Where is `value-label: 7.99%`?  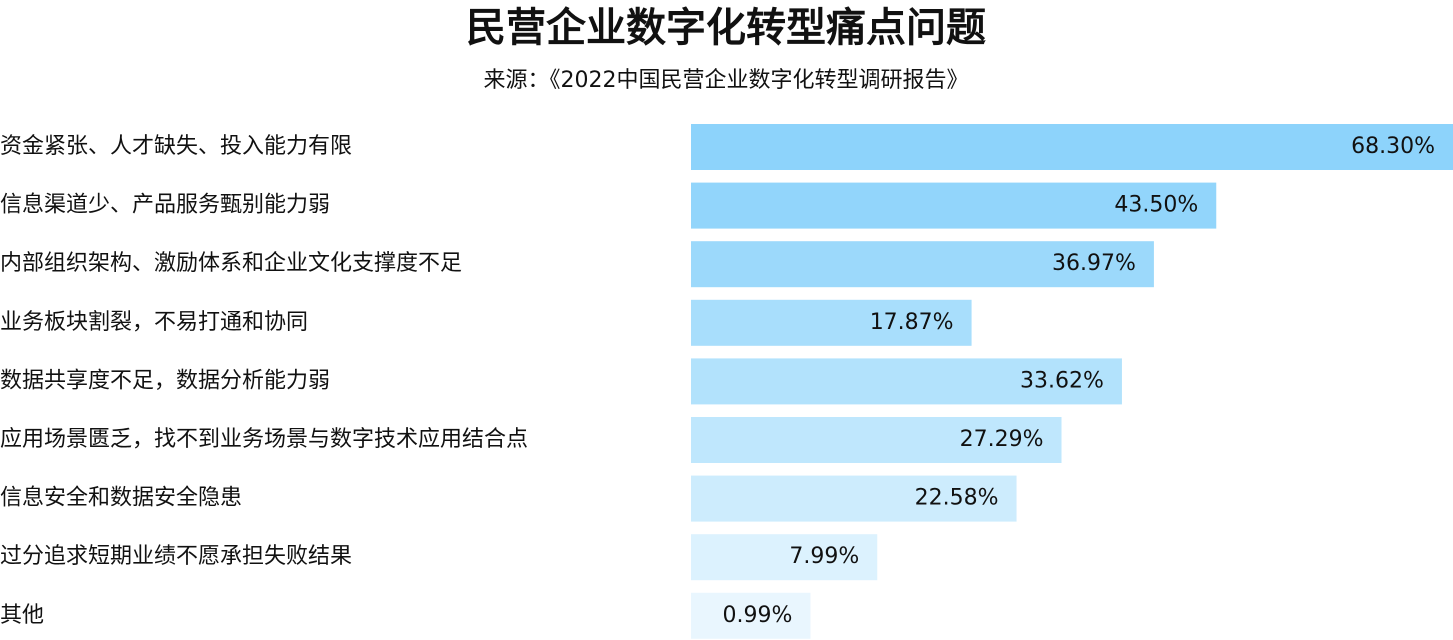
value-label: 7.99% is located at coordinates (824, 556).